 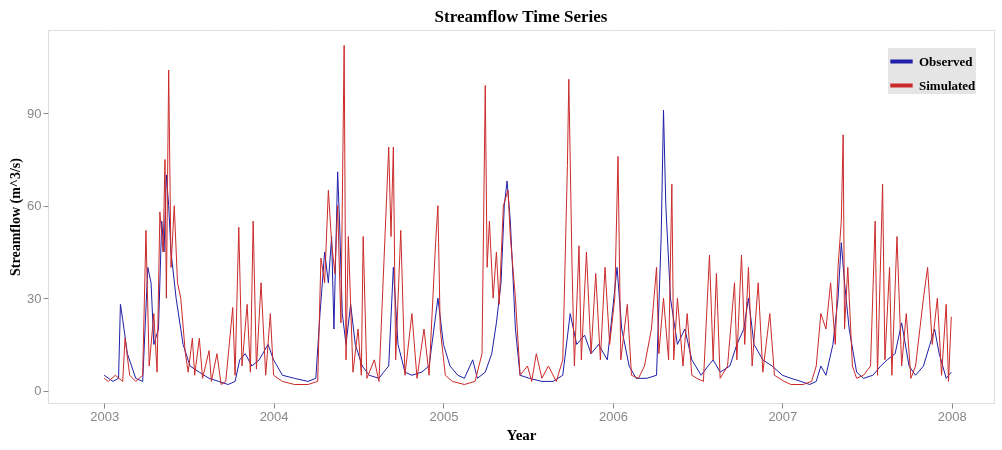 What do you see at coordinates (38, 391) in the screenshot?
I see `y-tick-label: 0` at bounding box center [38, 391].